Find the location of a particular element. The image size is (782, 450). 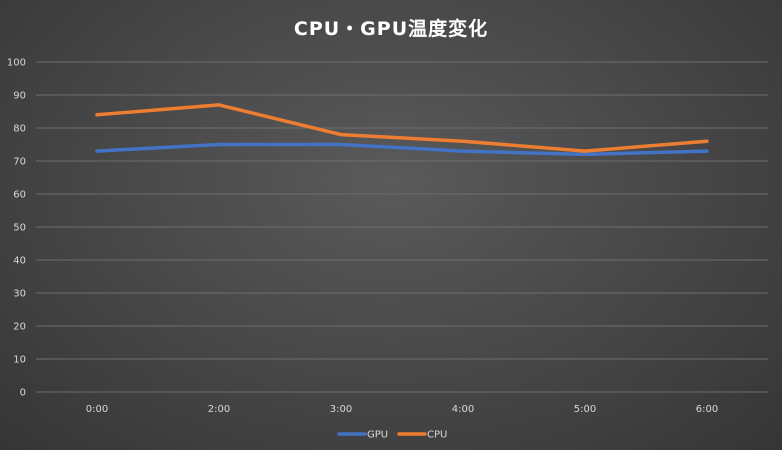

y-tick-label: 40 is located at coordinates (19, 261).